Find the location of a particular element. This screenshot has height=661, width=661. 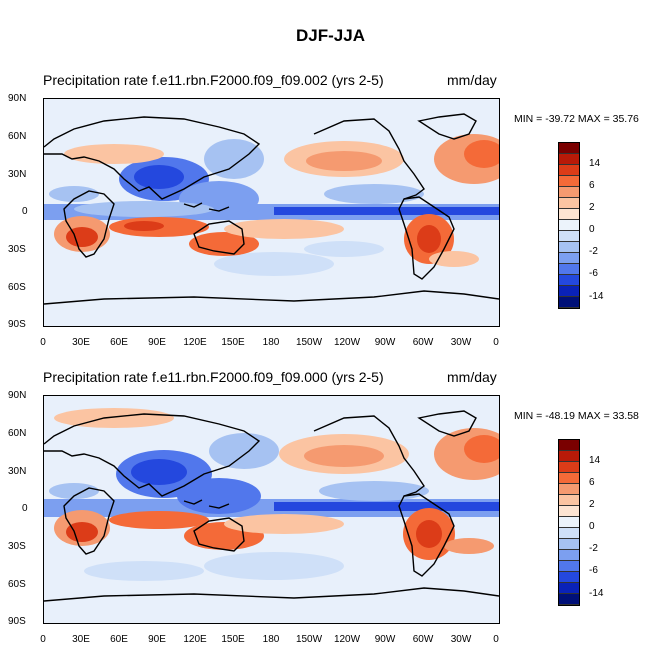

panel-2-units: mm/day is located at coordinates (472, 377).